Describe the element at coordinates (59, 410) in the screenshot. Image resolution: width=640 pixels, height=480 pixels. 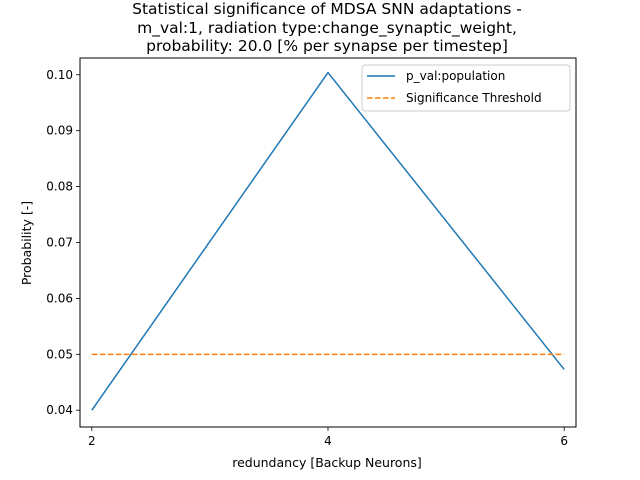
I see `y-tick-label: 0.04` at that location.